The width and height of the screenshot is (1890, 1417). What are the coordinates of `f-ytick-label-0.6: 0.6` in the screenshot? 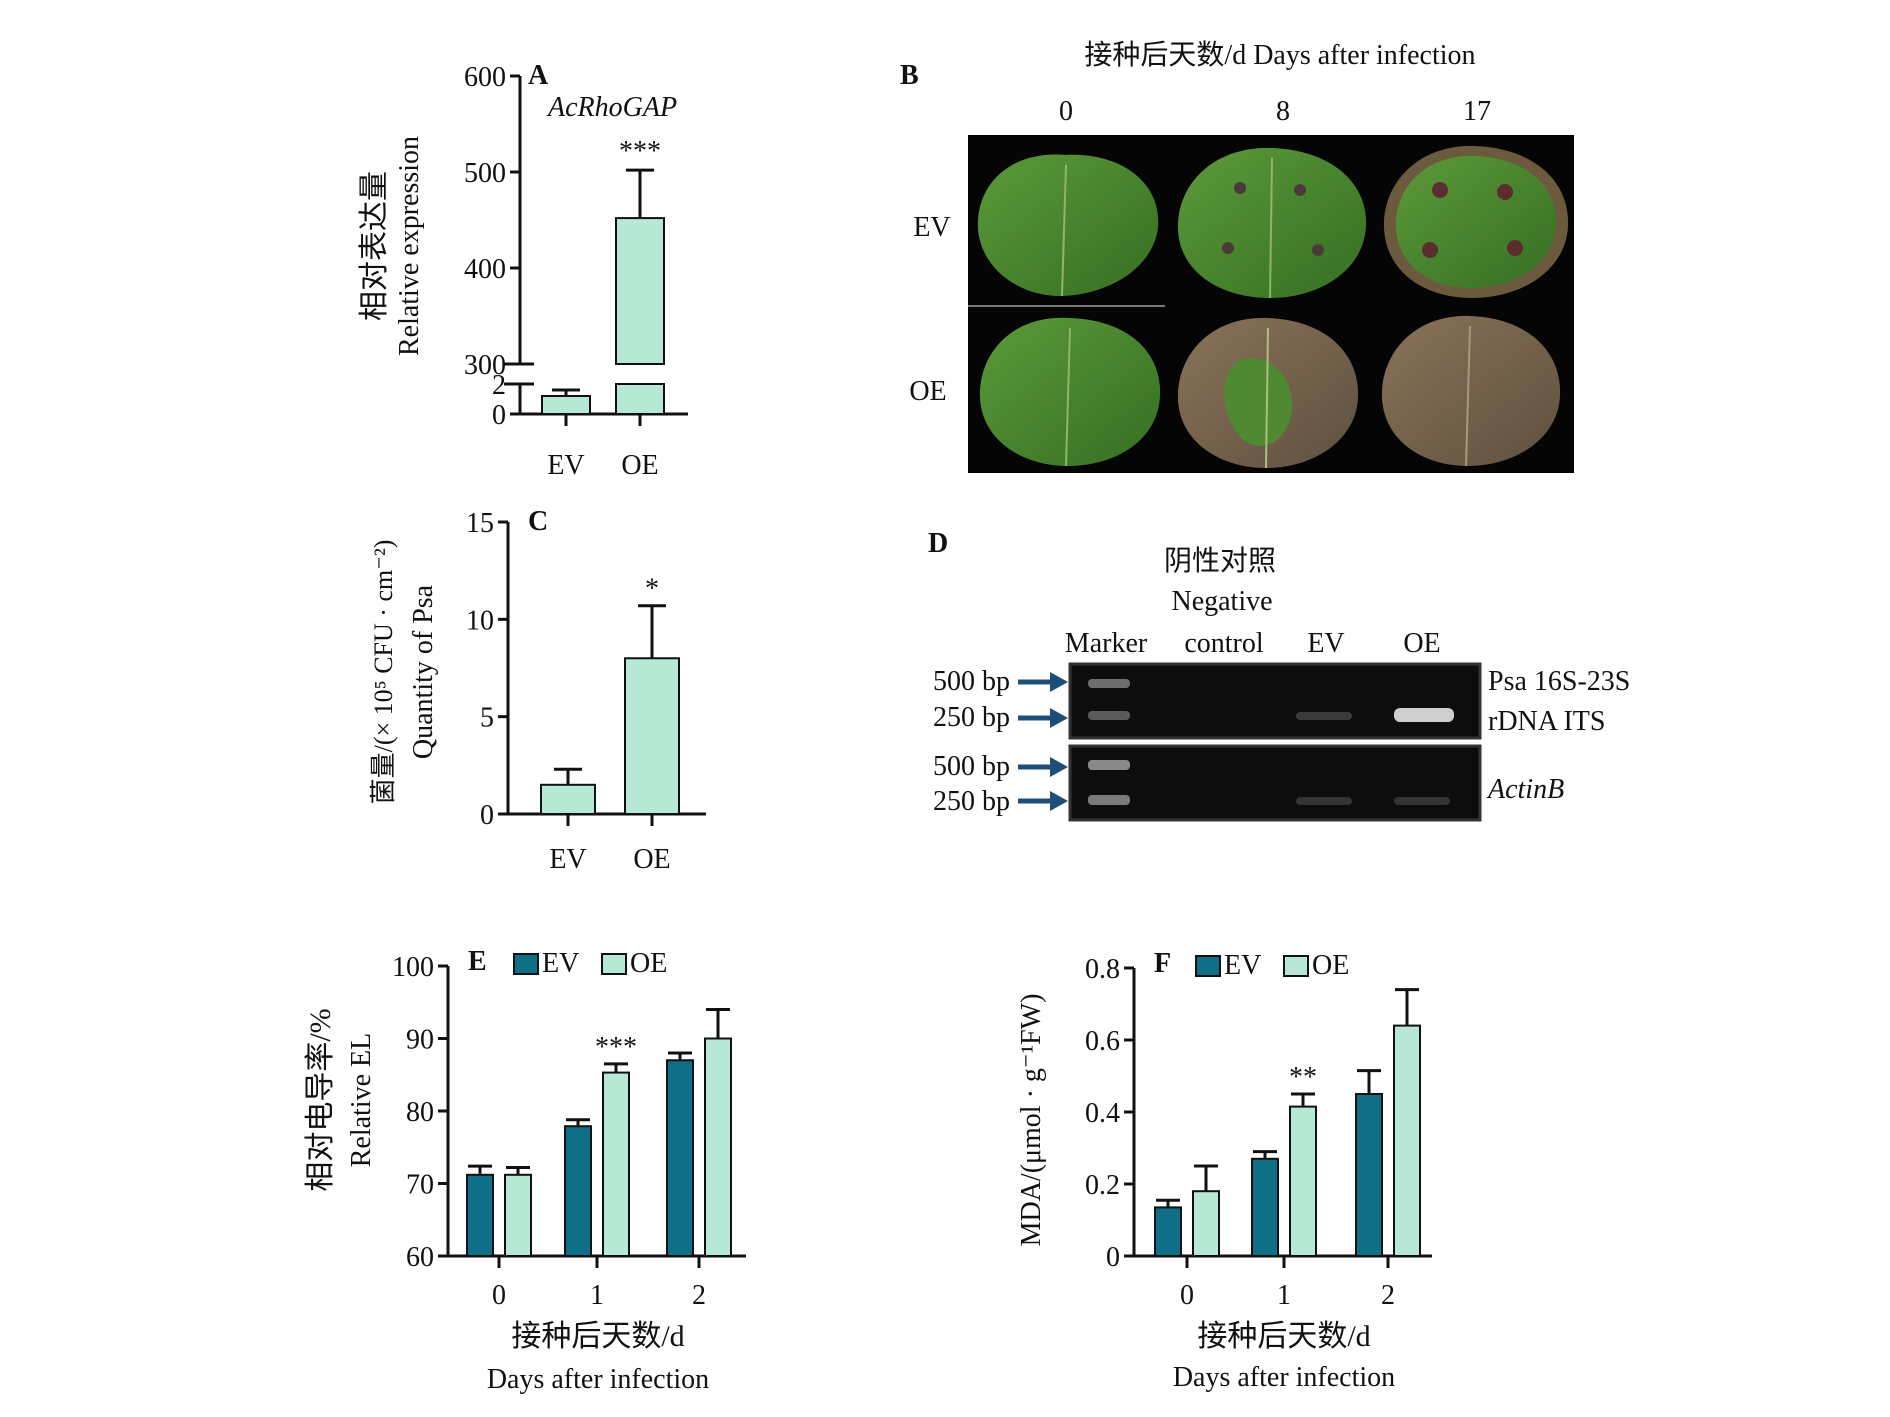 It's located at (1102, 1041).